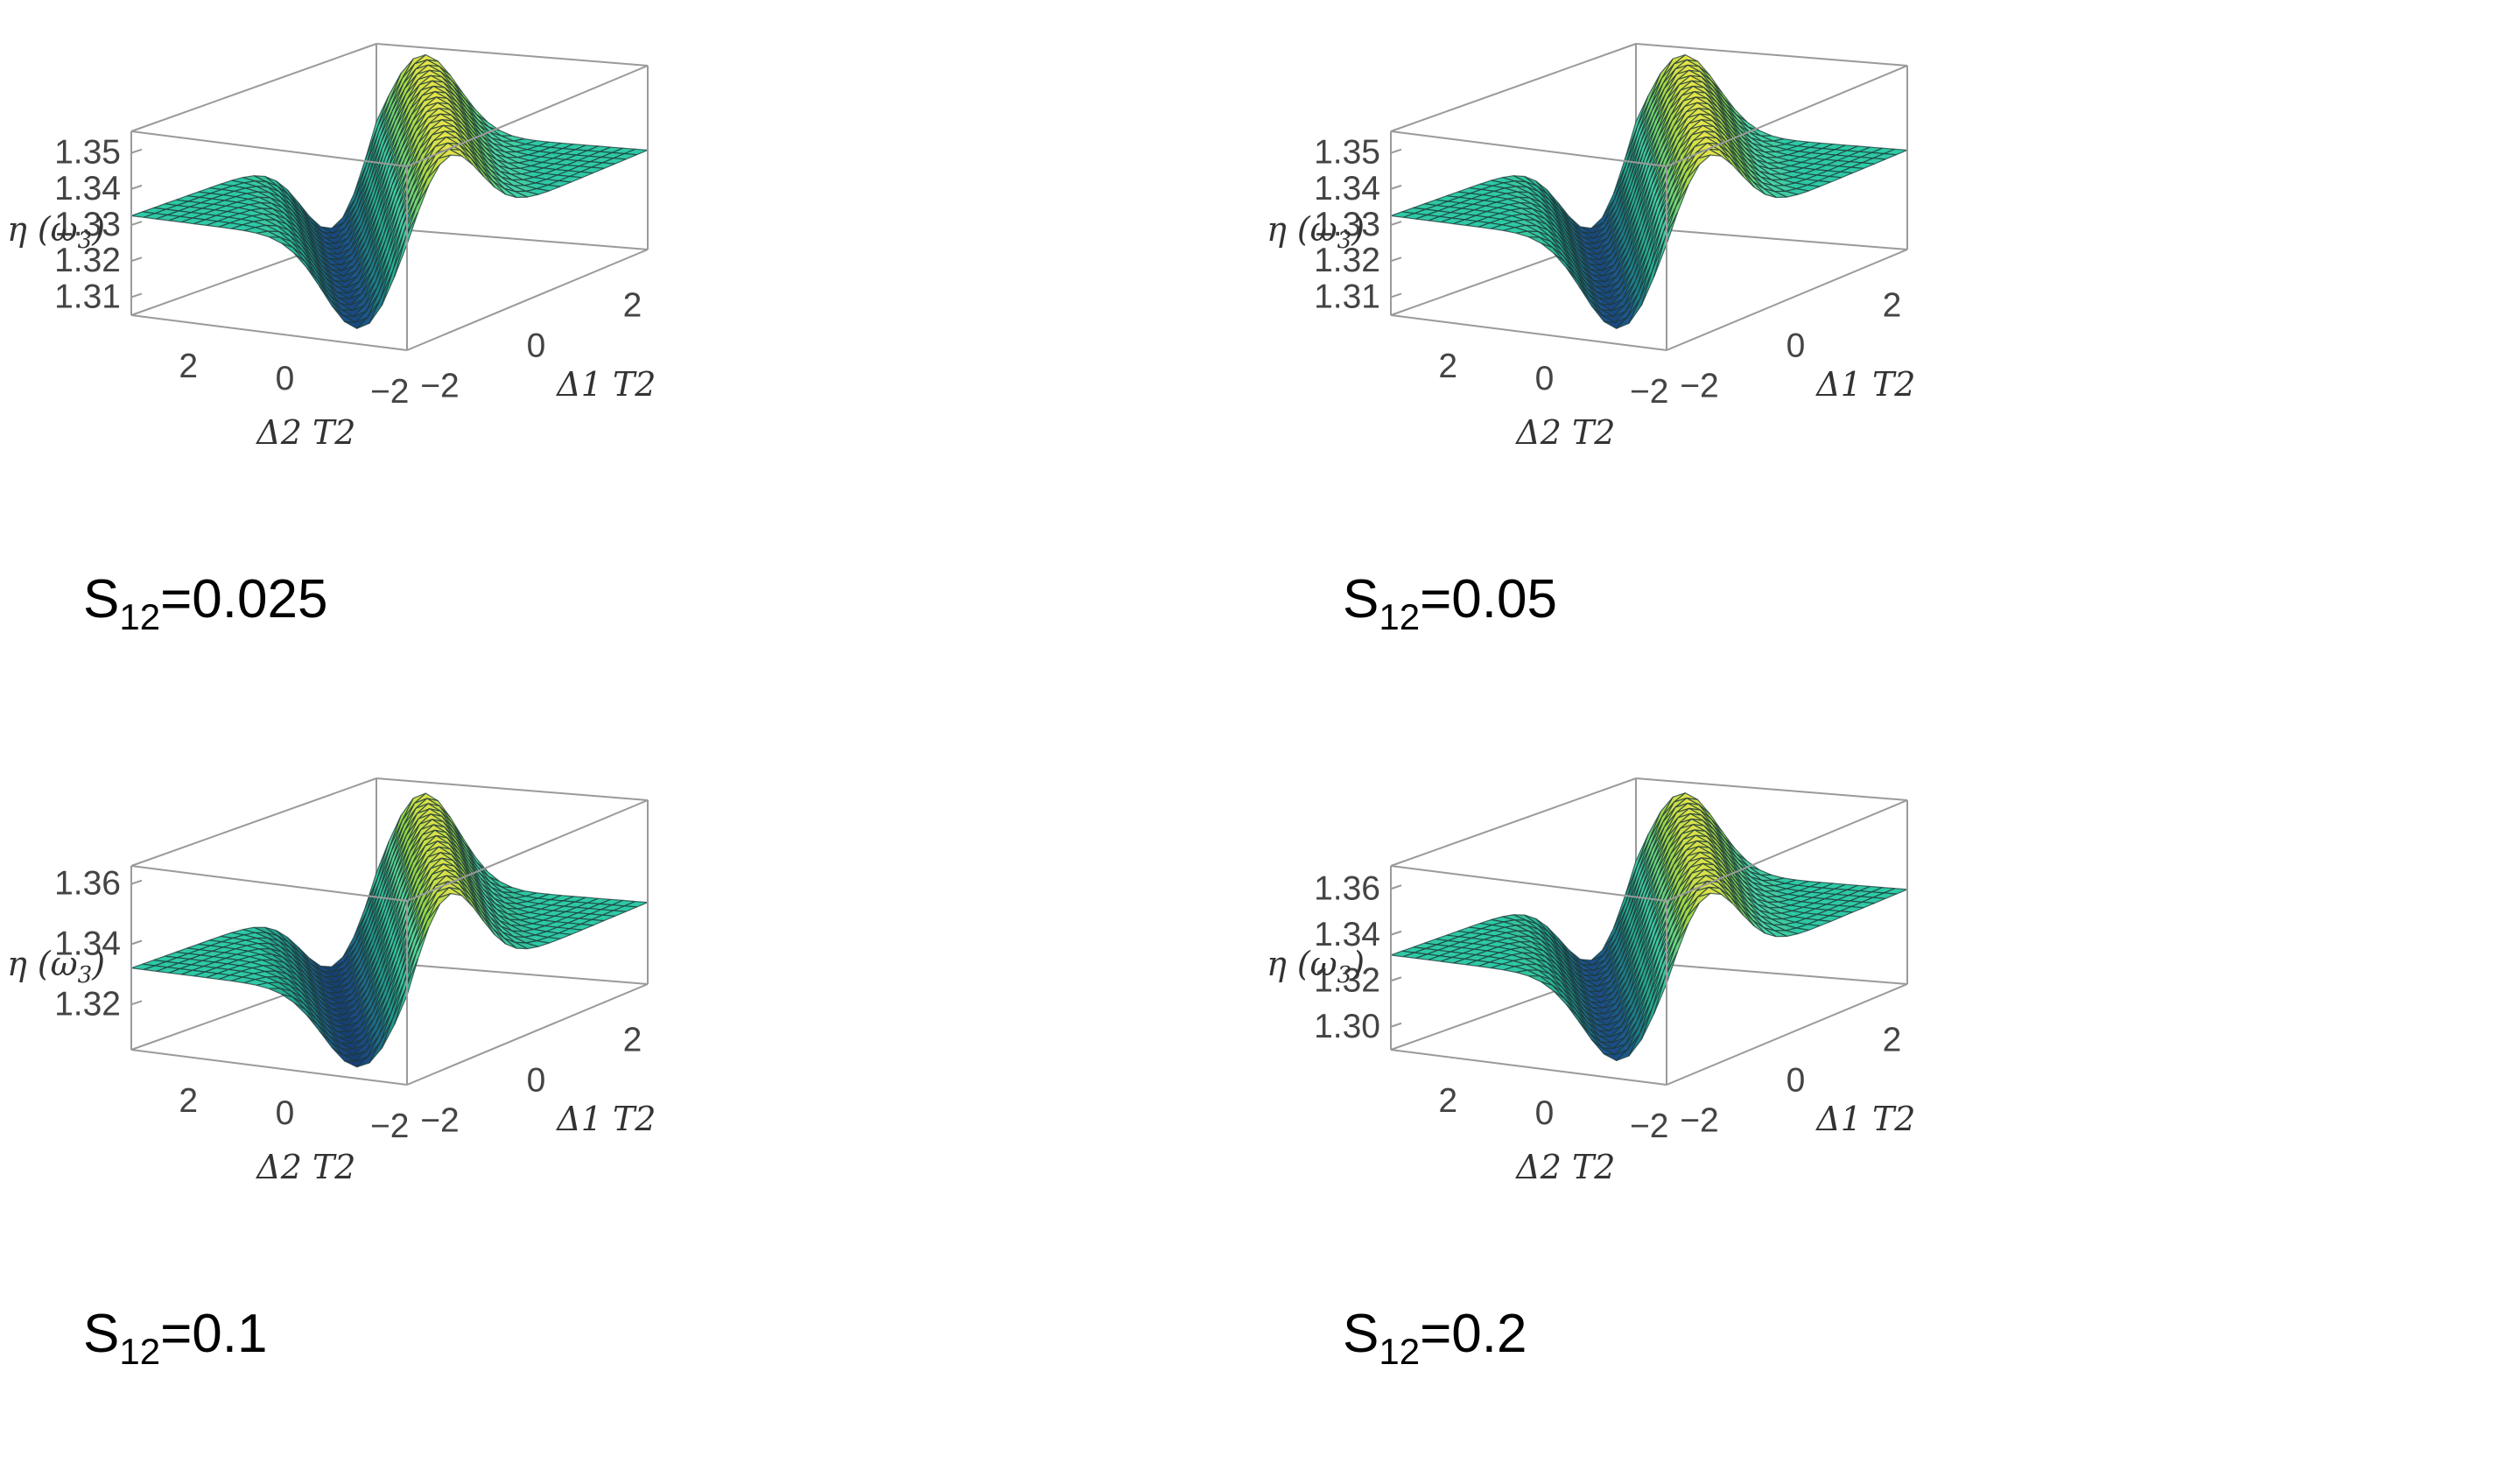 Image resolution: width=2520 pixels, height=1470 pixels. I want to click on z-axis-ticks: 1.36 1.34 1.32, so click(98, 944).